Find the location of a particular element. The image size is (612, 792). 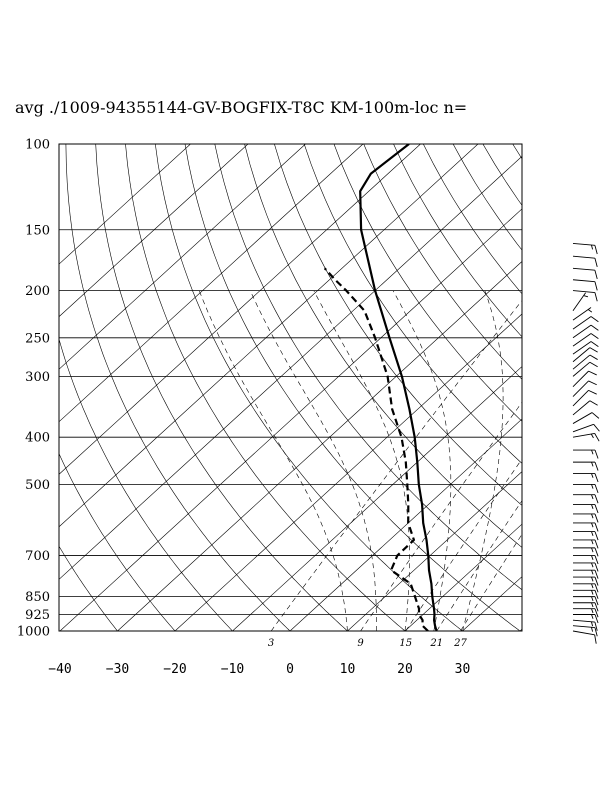

temperature-tick-labels: −40 −30 −20 −10 0 10 20 30 is located at coordinates (259, 669).